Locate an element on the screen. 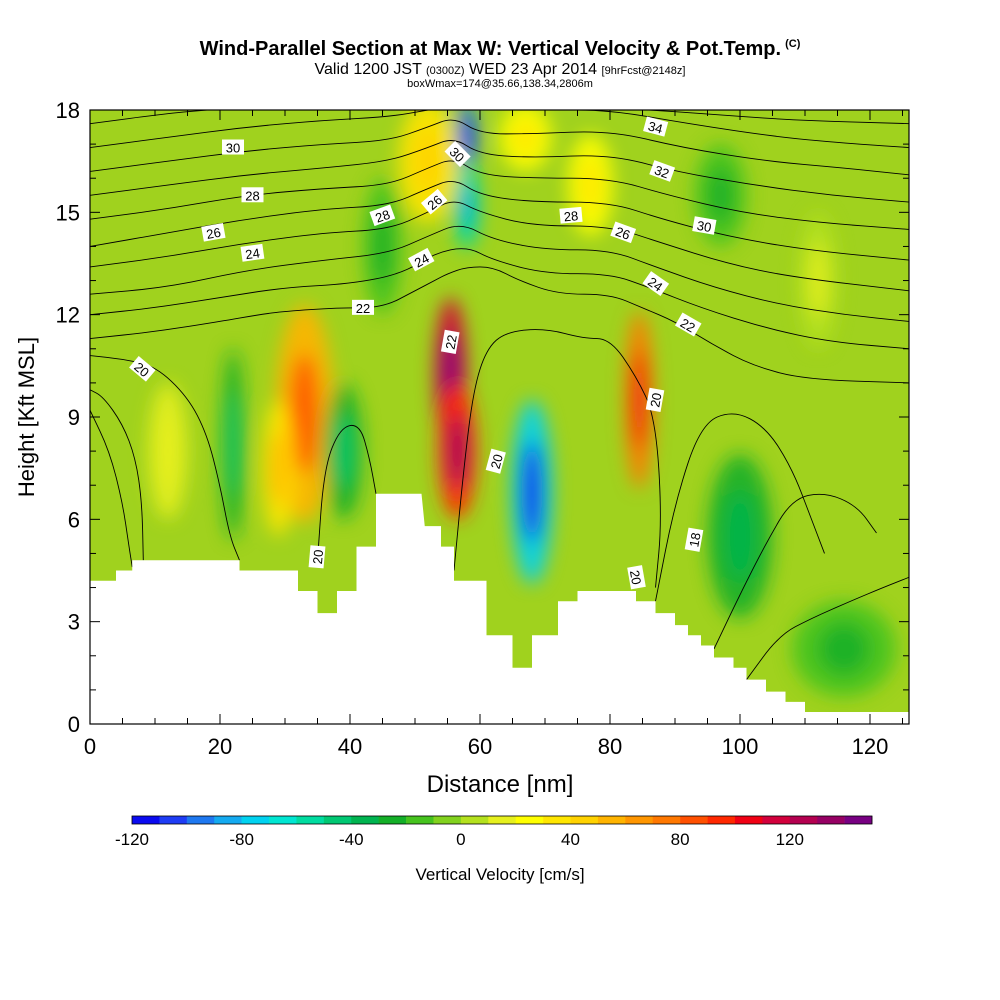 The image size is (1000, 1000). contour-label-text: 20 is located at coordinates (497, 462).